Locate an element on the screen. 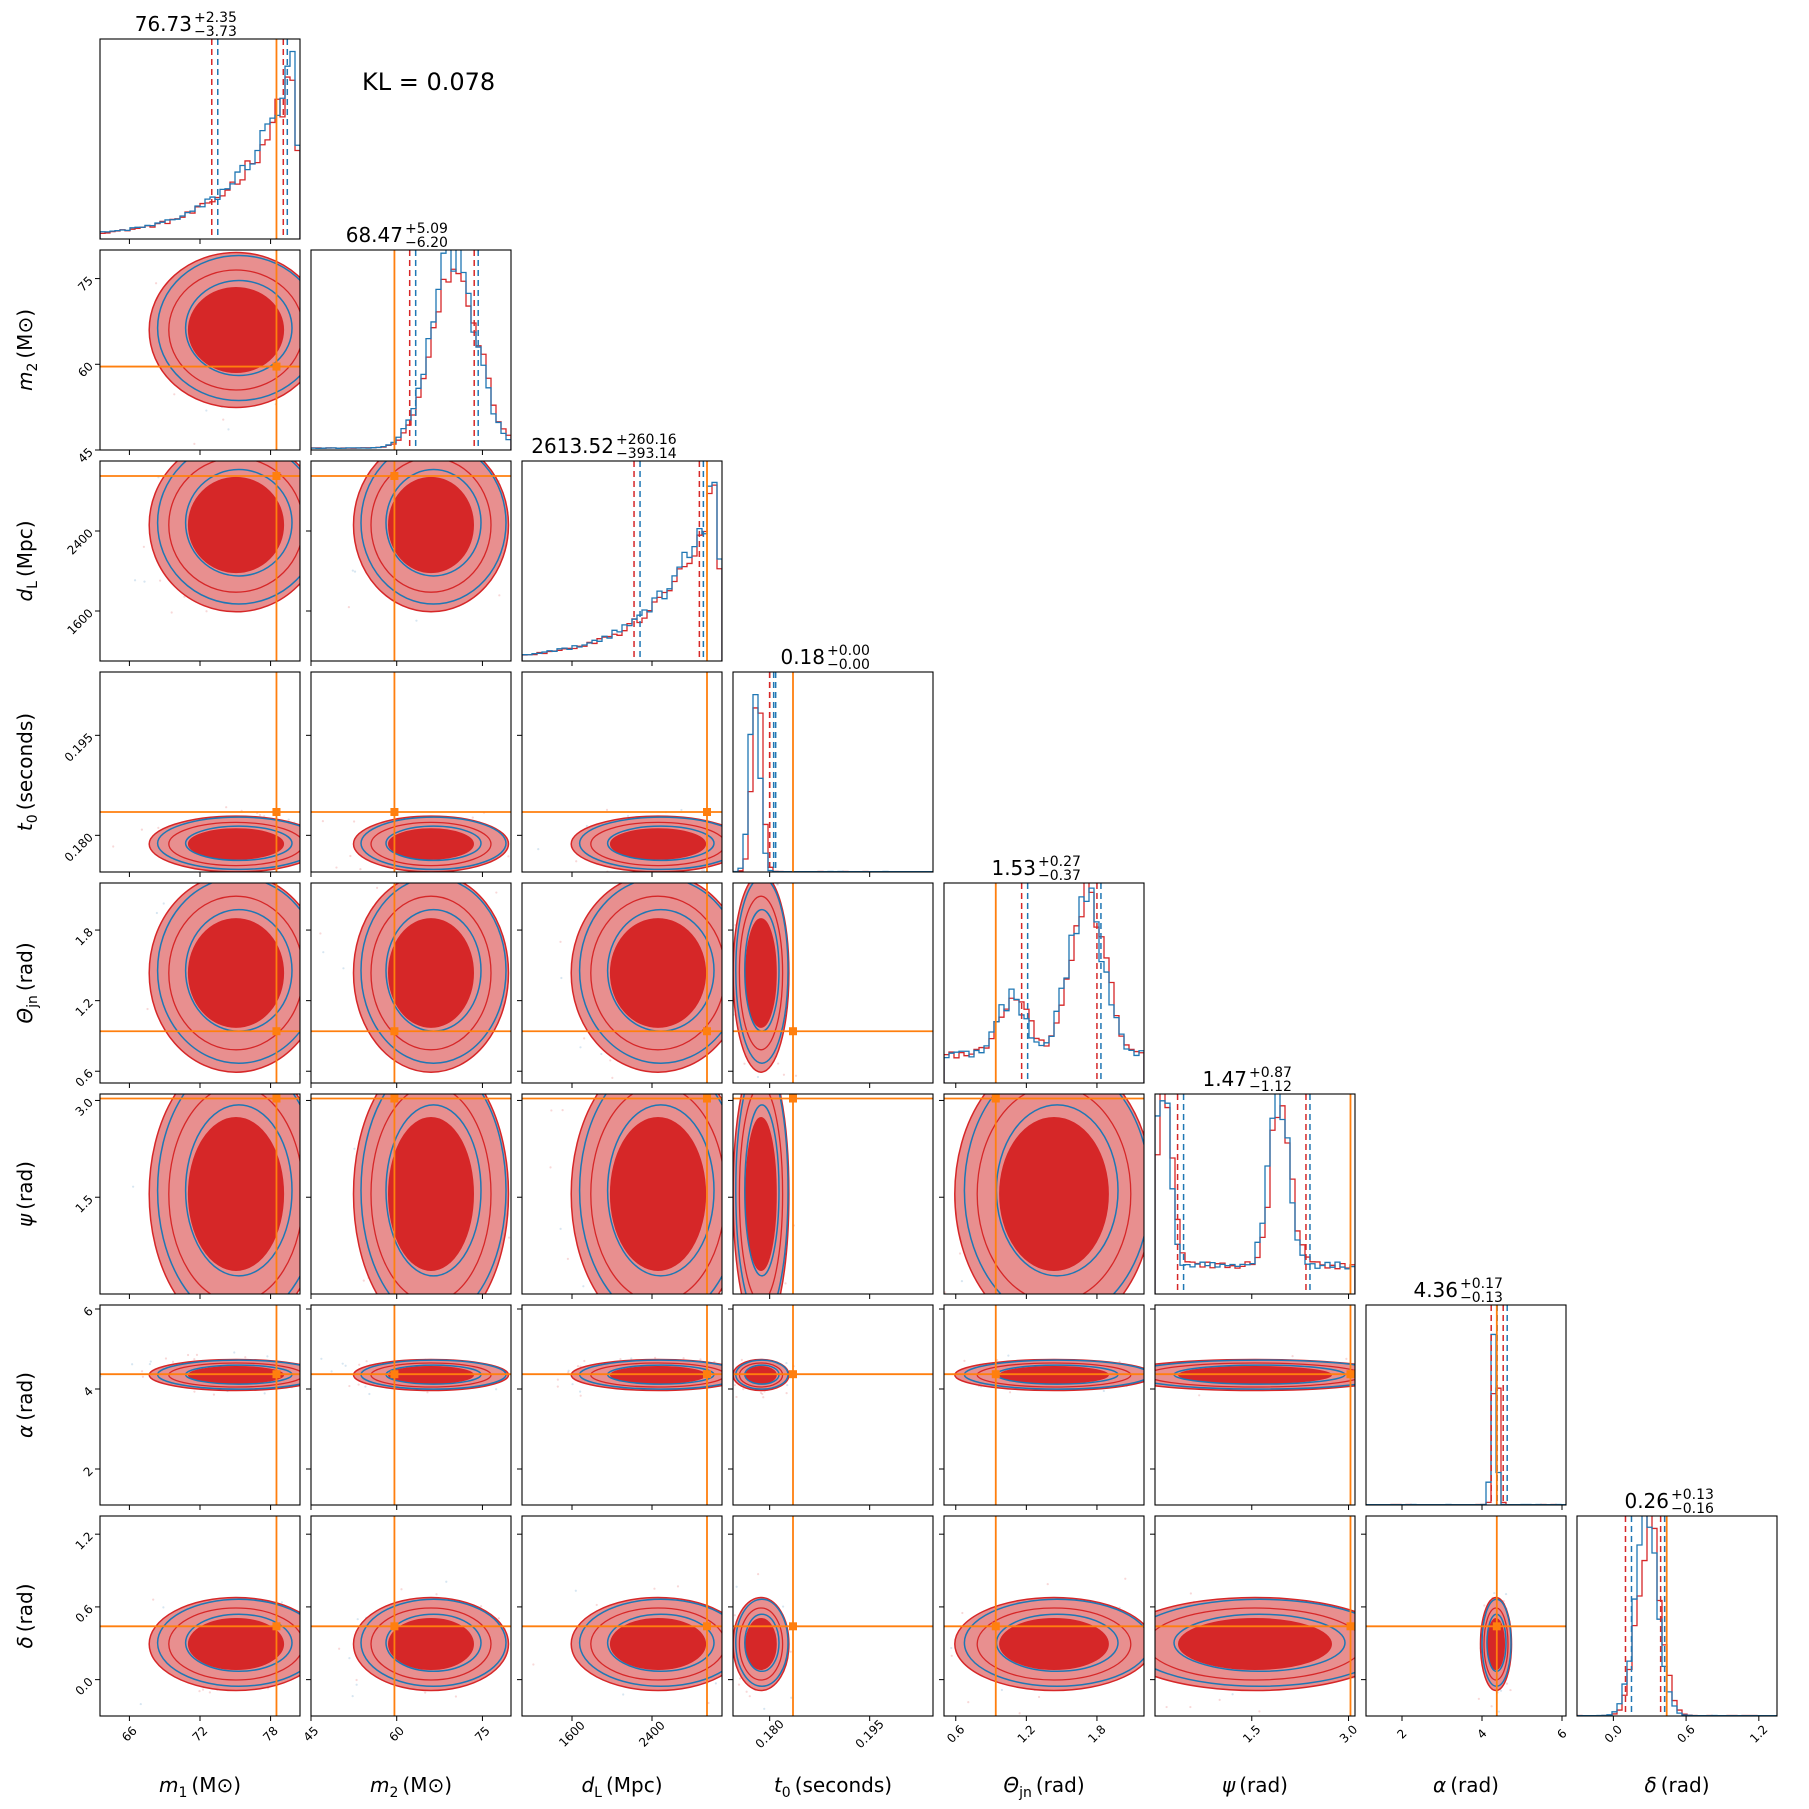 This screenshot has height=1809, width=1809. x-tick-label-delta: 0.6 is located at coordinates (1685, 1733).